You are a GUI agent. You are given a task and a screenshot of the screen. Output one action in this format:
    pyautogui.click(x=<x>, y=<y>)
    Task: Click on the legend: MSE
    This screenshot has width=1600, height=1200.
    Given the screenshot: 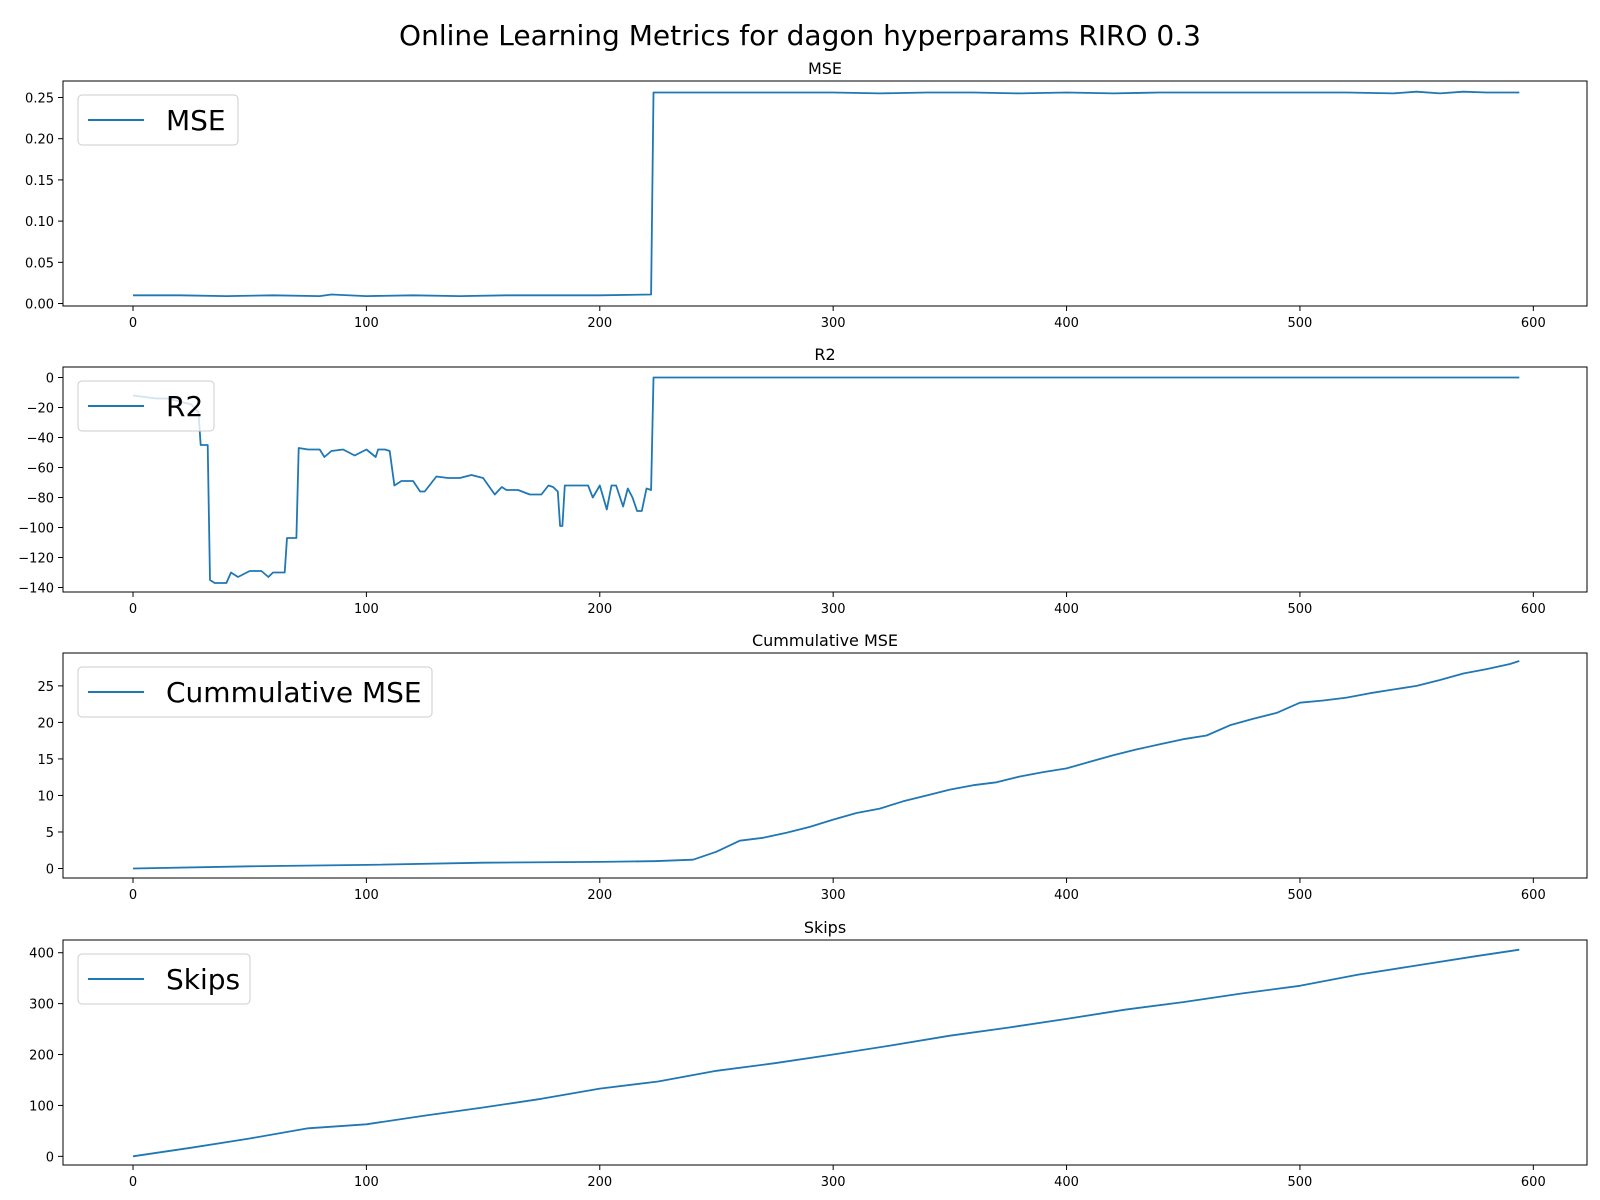 What is the action you would take?
    pyautogui.click(x=158, y=120)
    